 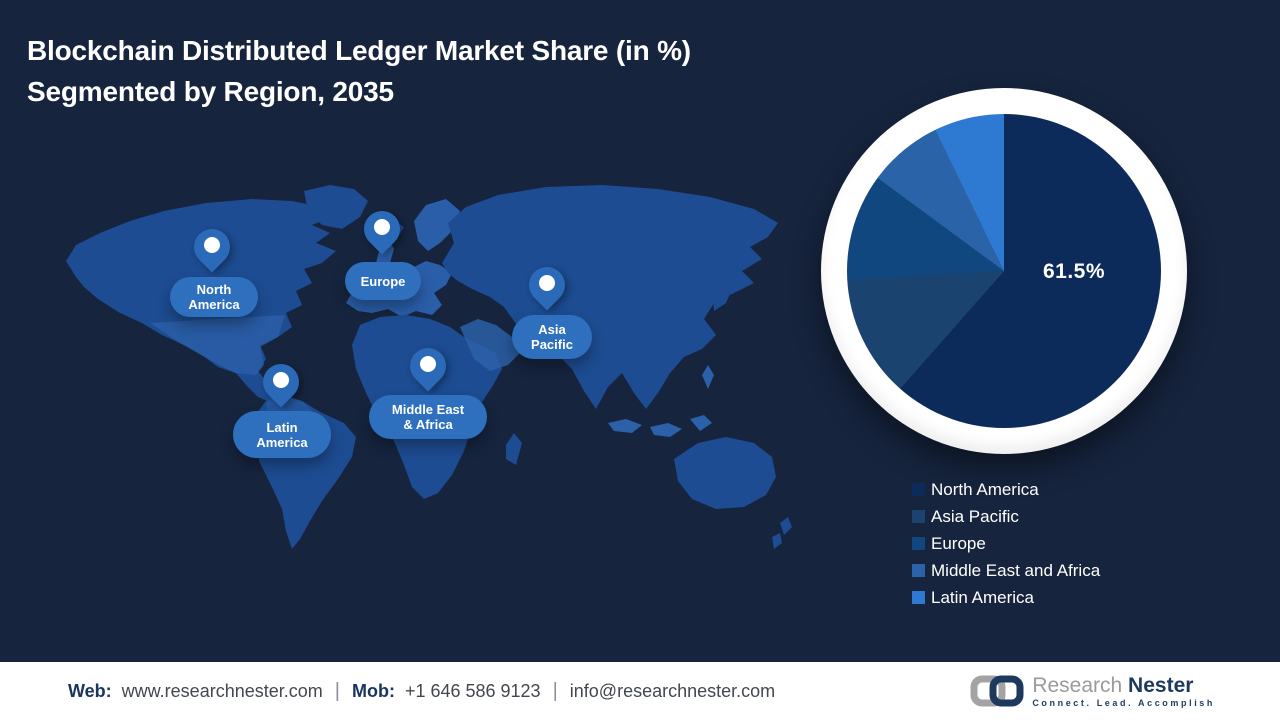 I want to click on chain-link-icon, so click(x=997, y=691).